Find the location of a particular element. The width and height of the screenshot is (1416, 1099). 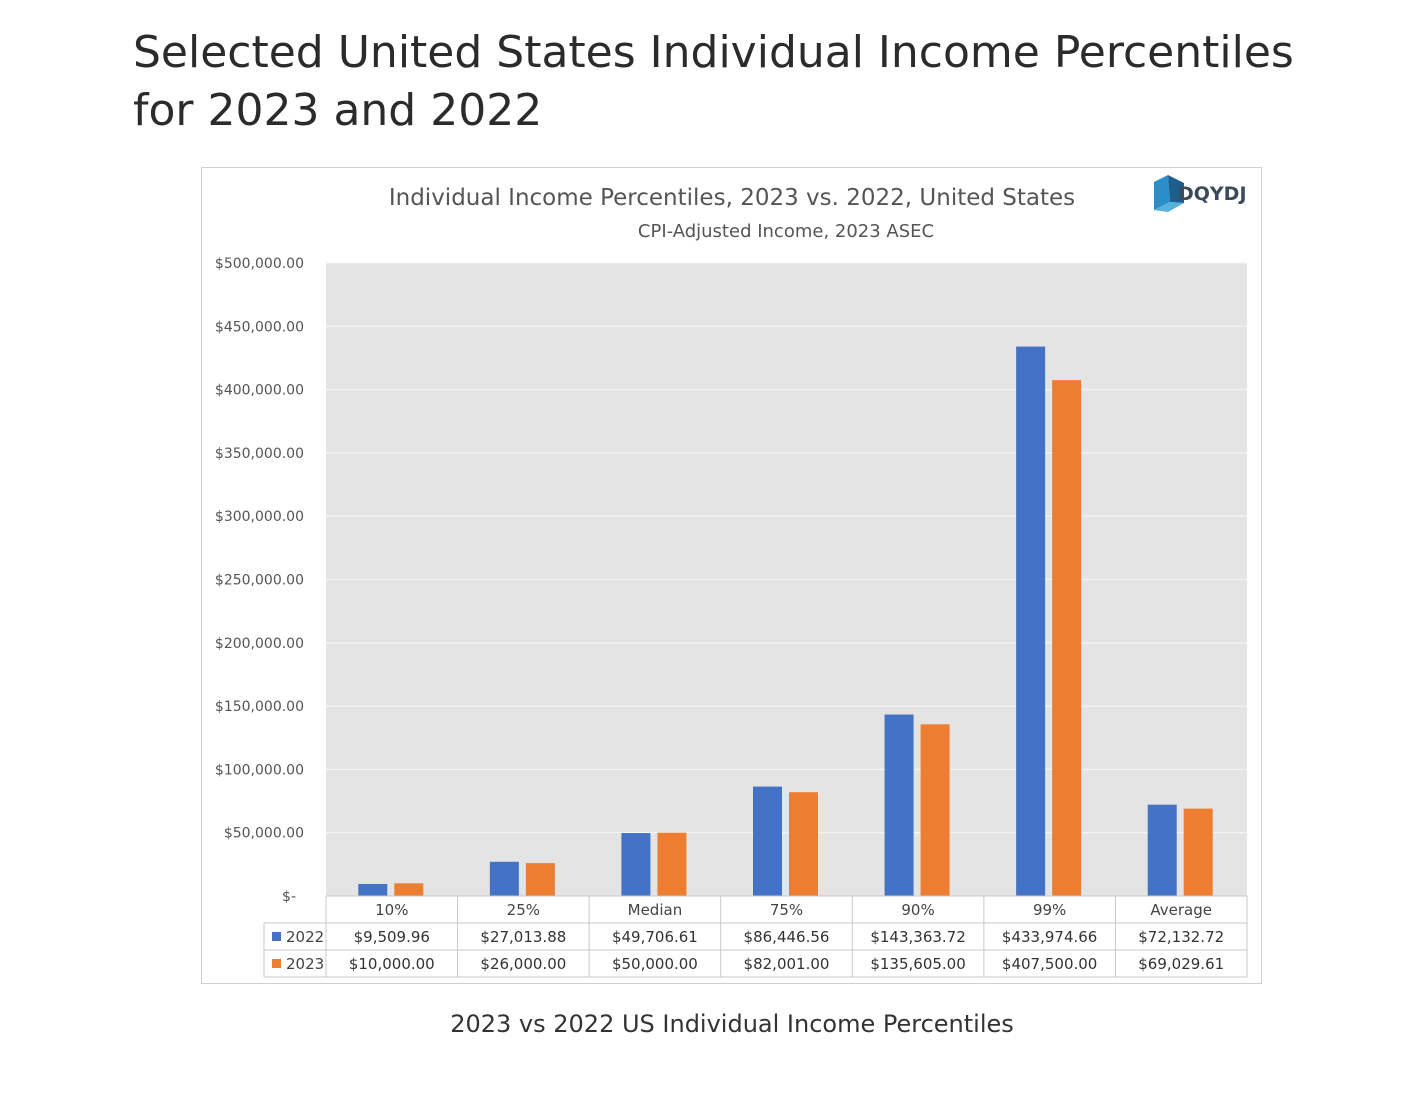

x-tick-label: Average is located at coordinates (1181, 910).